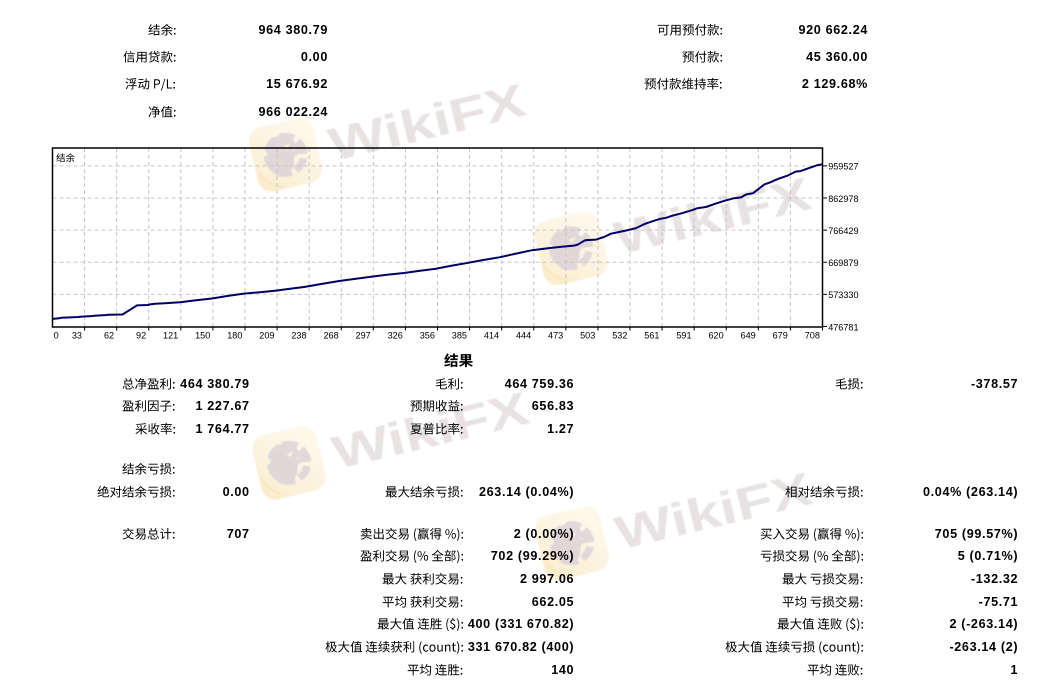 The width and height of the screenshot is (1059, 700). Describe the element at coordinates (141, 335) in the screenshot. I see `svg-text: 92` at that location.